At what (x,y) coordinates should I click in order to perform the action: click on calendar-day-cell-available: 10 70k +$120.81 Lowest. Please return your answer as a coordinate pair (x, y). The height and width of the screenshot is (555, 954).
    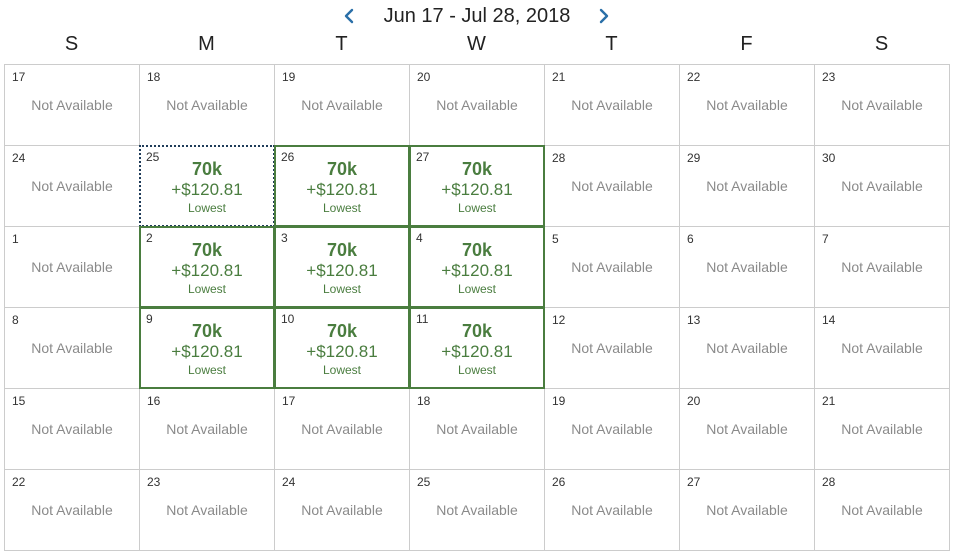
    Looking at the image, I should click on (342, 348).